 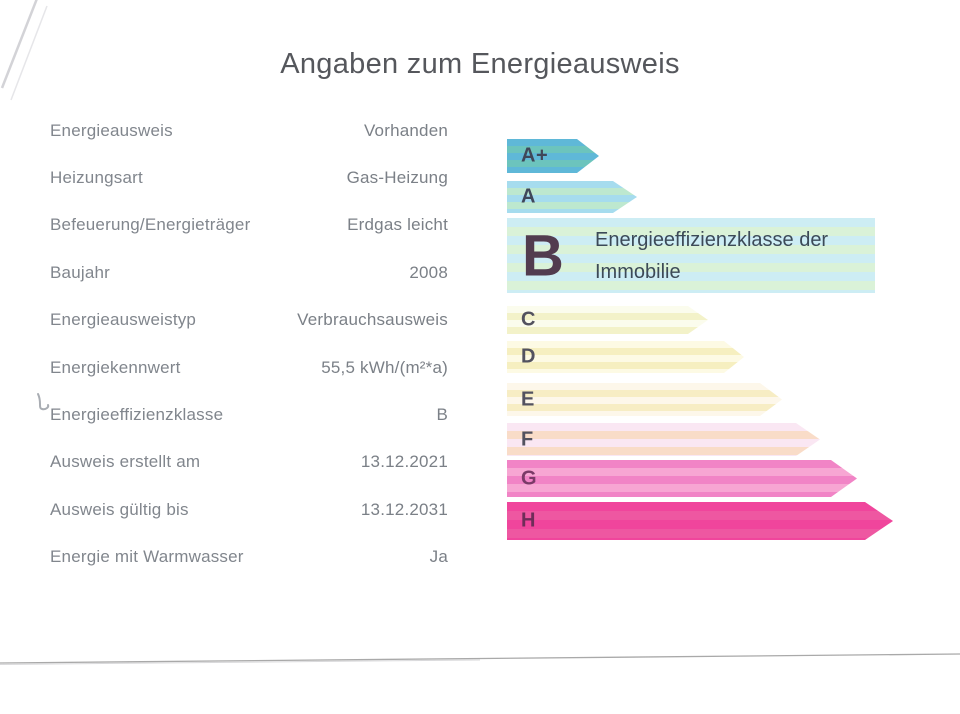 I want to click on energy-class-bar-G: G, so click(x=682, y=478).